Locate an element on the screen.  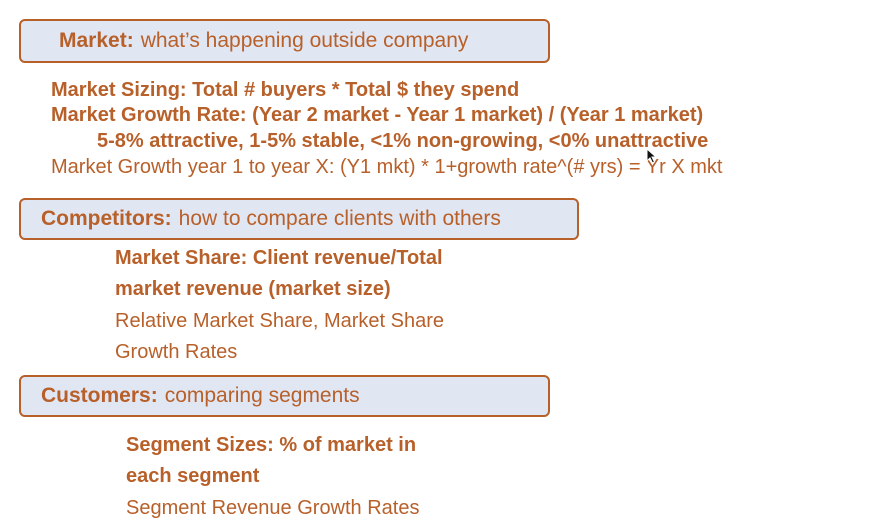
relative-market-share-text-line2: Growth Rates is located at coordinates (176, 352).